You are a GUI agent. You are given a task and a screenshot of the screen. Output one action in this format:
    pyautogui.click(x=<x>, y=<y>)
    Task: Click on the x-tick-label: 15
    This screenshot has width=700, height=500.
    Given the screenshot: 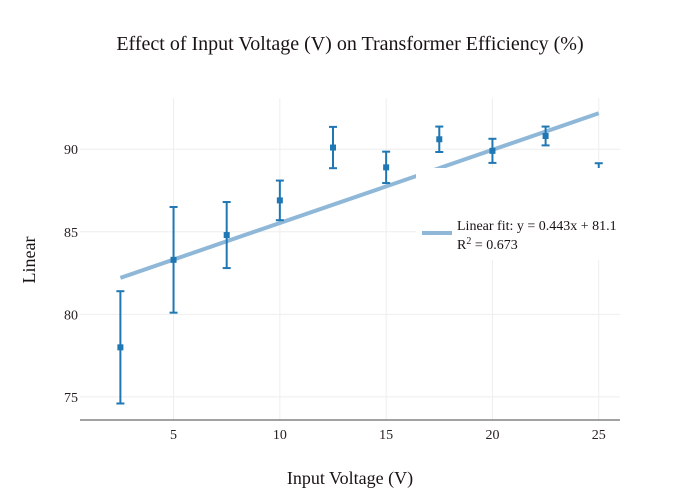 What is the action you would take?
    pyautogui.click(x=386, y=435)
    